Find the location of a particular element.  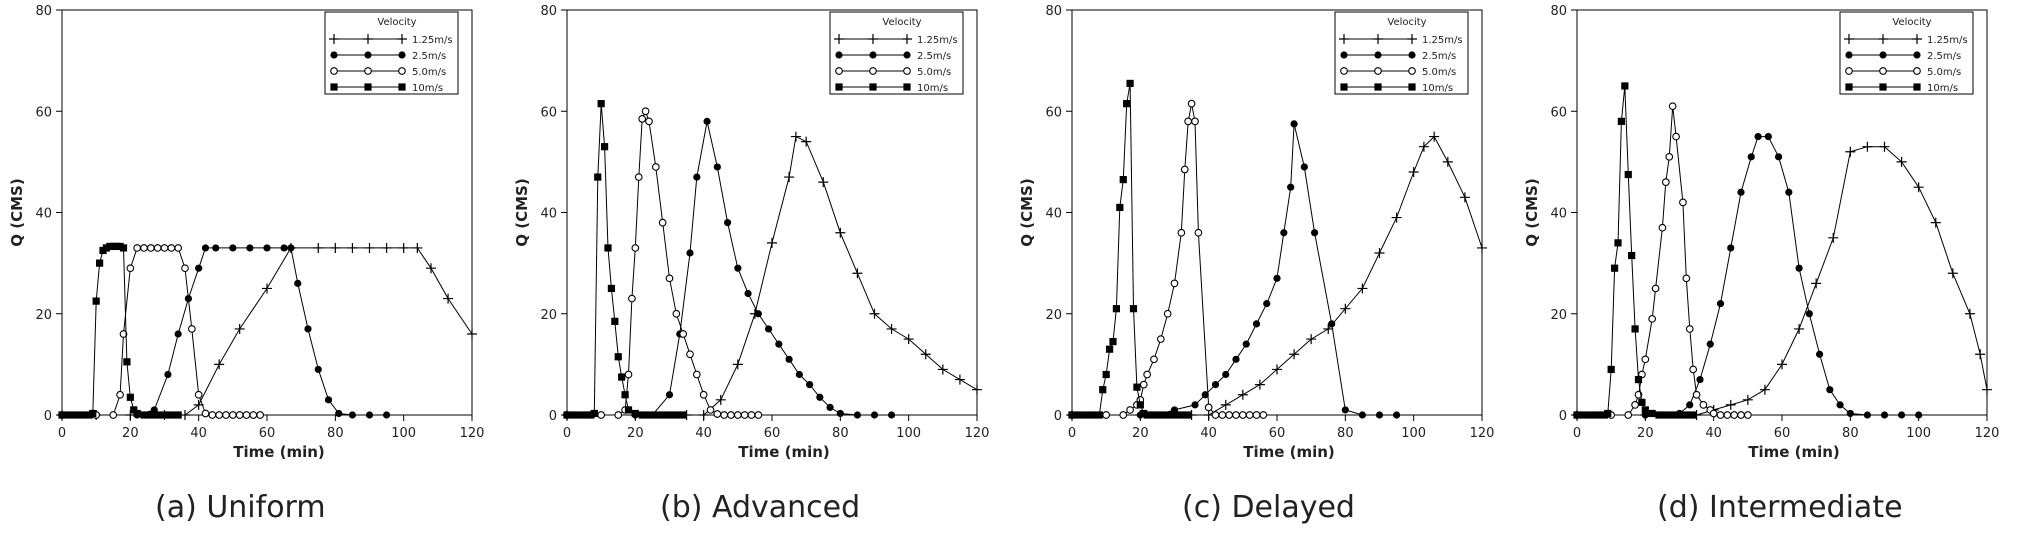

series-5.0m/s is located at coordinates (1168, 259).